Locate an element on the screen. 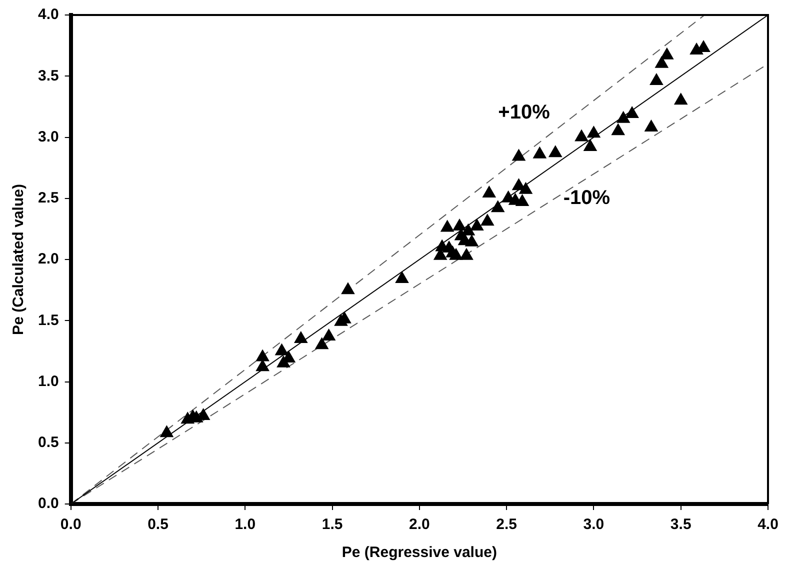 This screenshot has width=786, height=572. x-tick-label: 0.0 is located at coordinates (71, 525).